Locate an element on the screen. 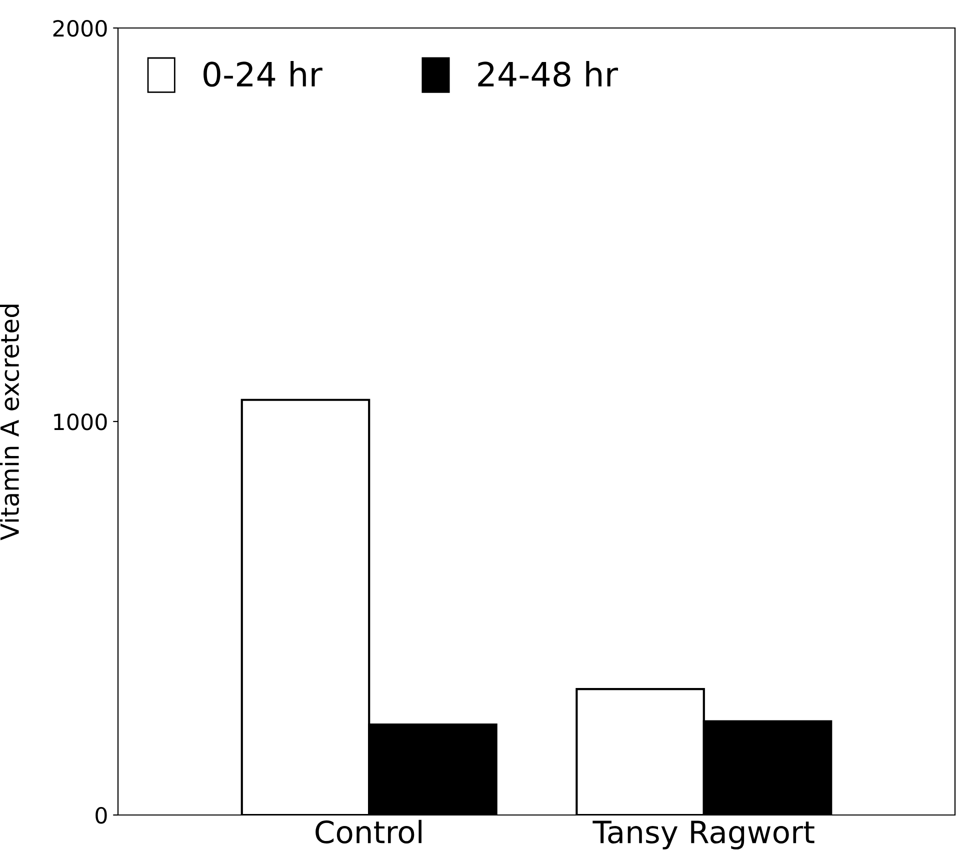 The width and height of the screenshot is (969, 868). y-tick-label: 2000 is located at coordinates (80, 28).